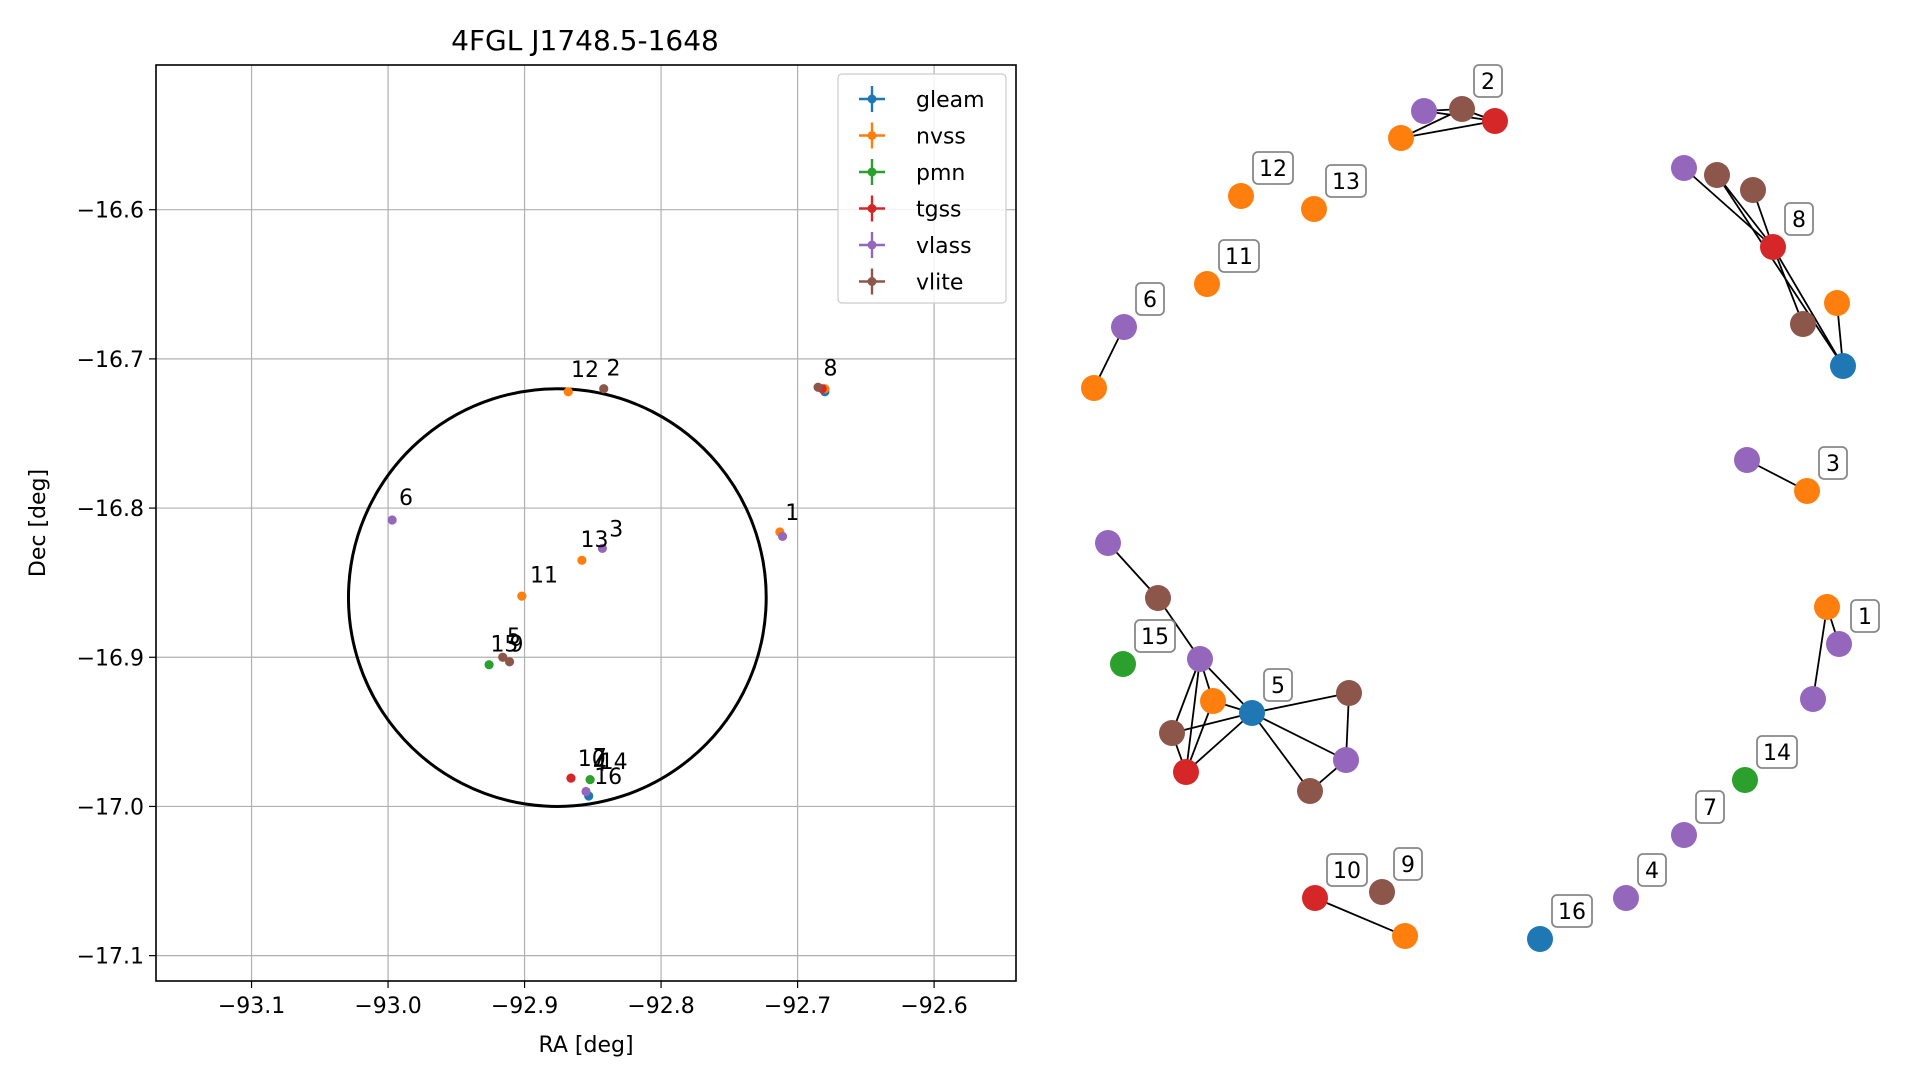 This screenshot has width=1919, height=1085. What do you see at coordinates (1572, 912) in the screenshot?
I see `node-label: 16` at bounding box center [1572, 912].